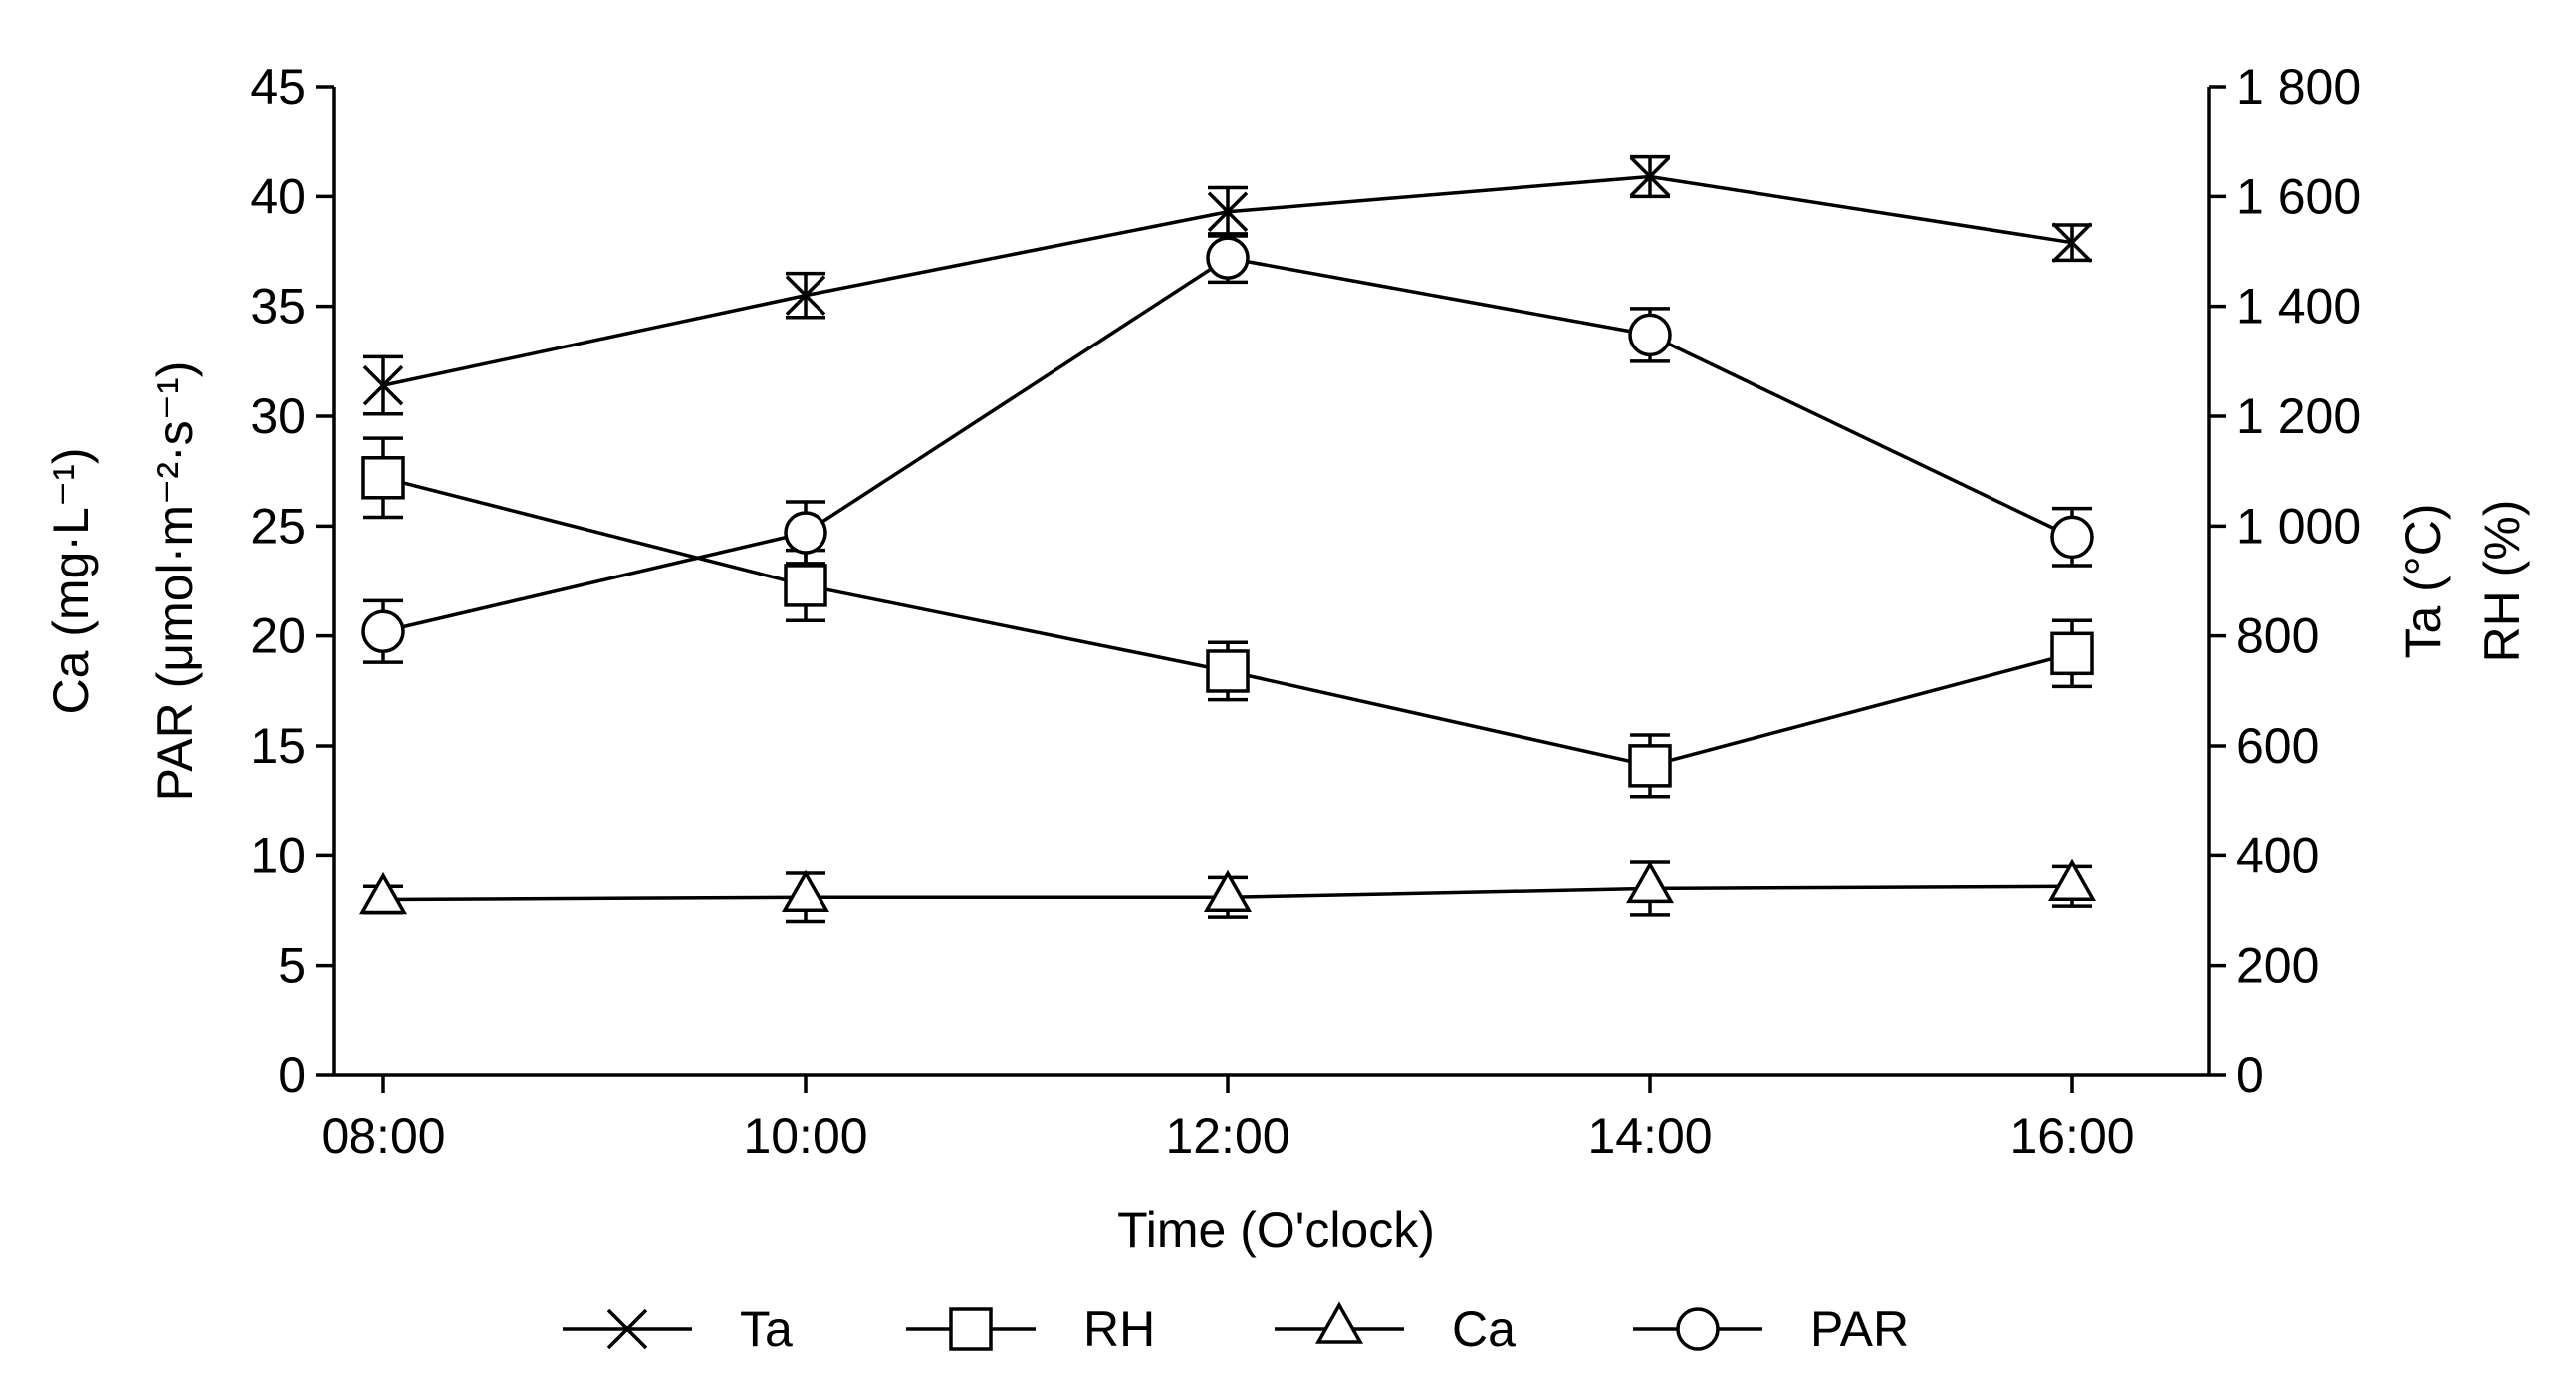 Image resolution: width=2576 pixels, height=1383 pixels. I want to click on x-tick-label: 10:00, so click(805, 1136).